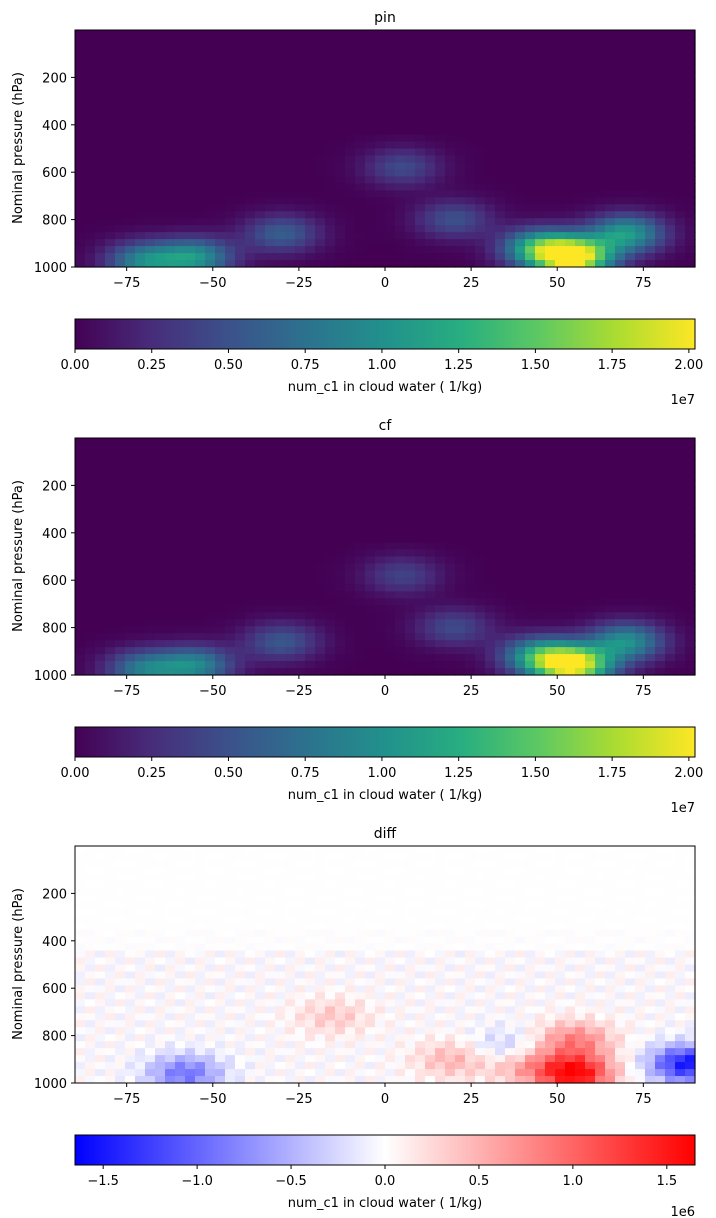 The width and height of the screenshot is (716, 1218). Describe the element at coordinates (151, 365) in the screenshot. I see `colorbar-tick-label: 0.25` at that location.